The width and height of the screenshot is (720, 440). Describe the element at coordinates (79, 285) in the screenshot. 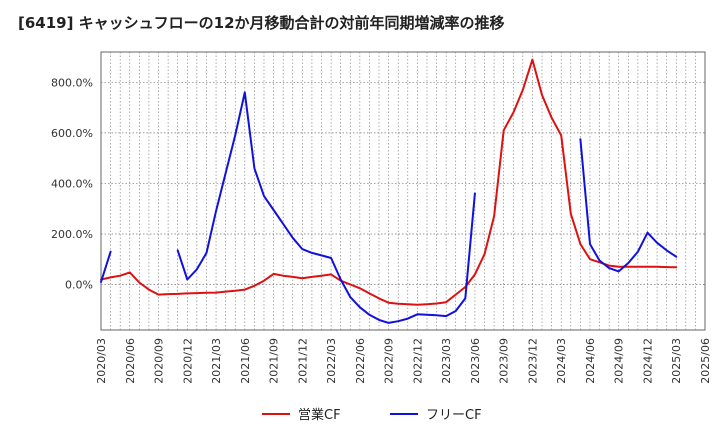

I see `y-tick-label: 0.0%` at that location.